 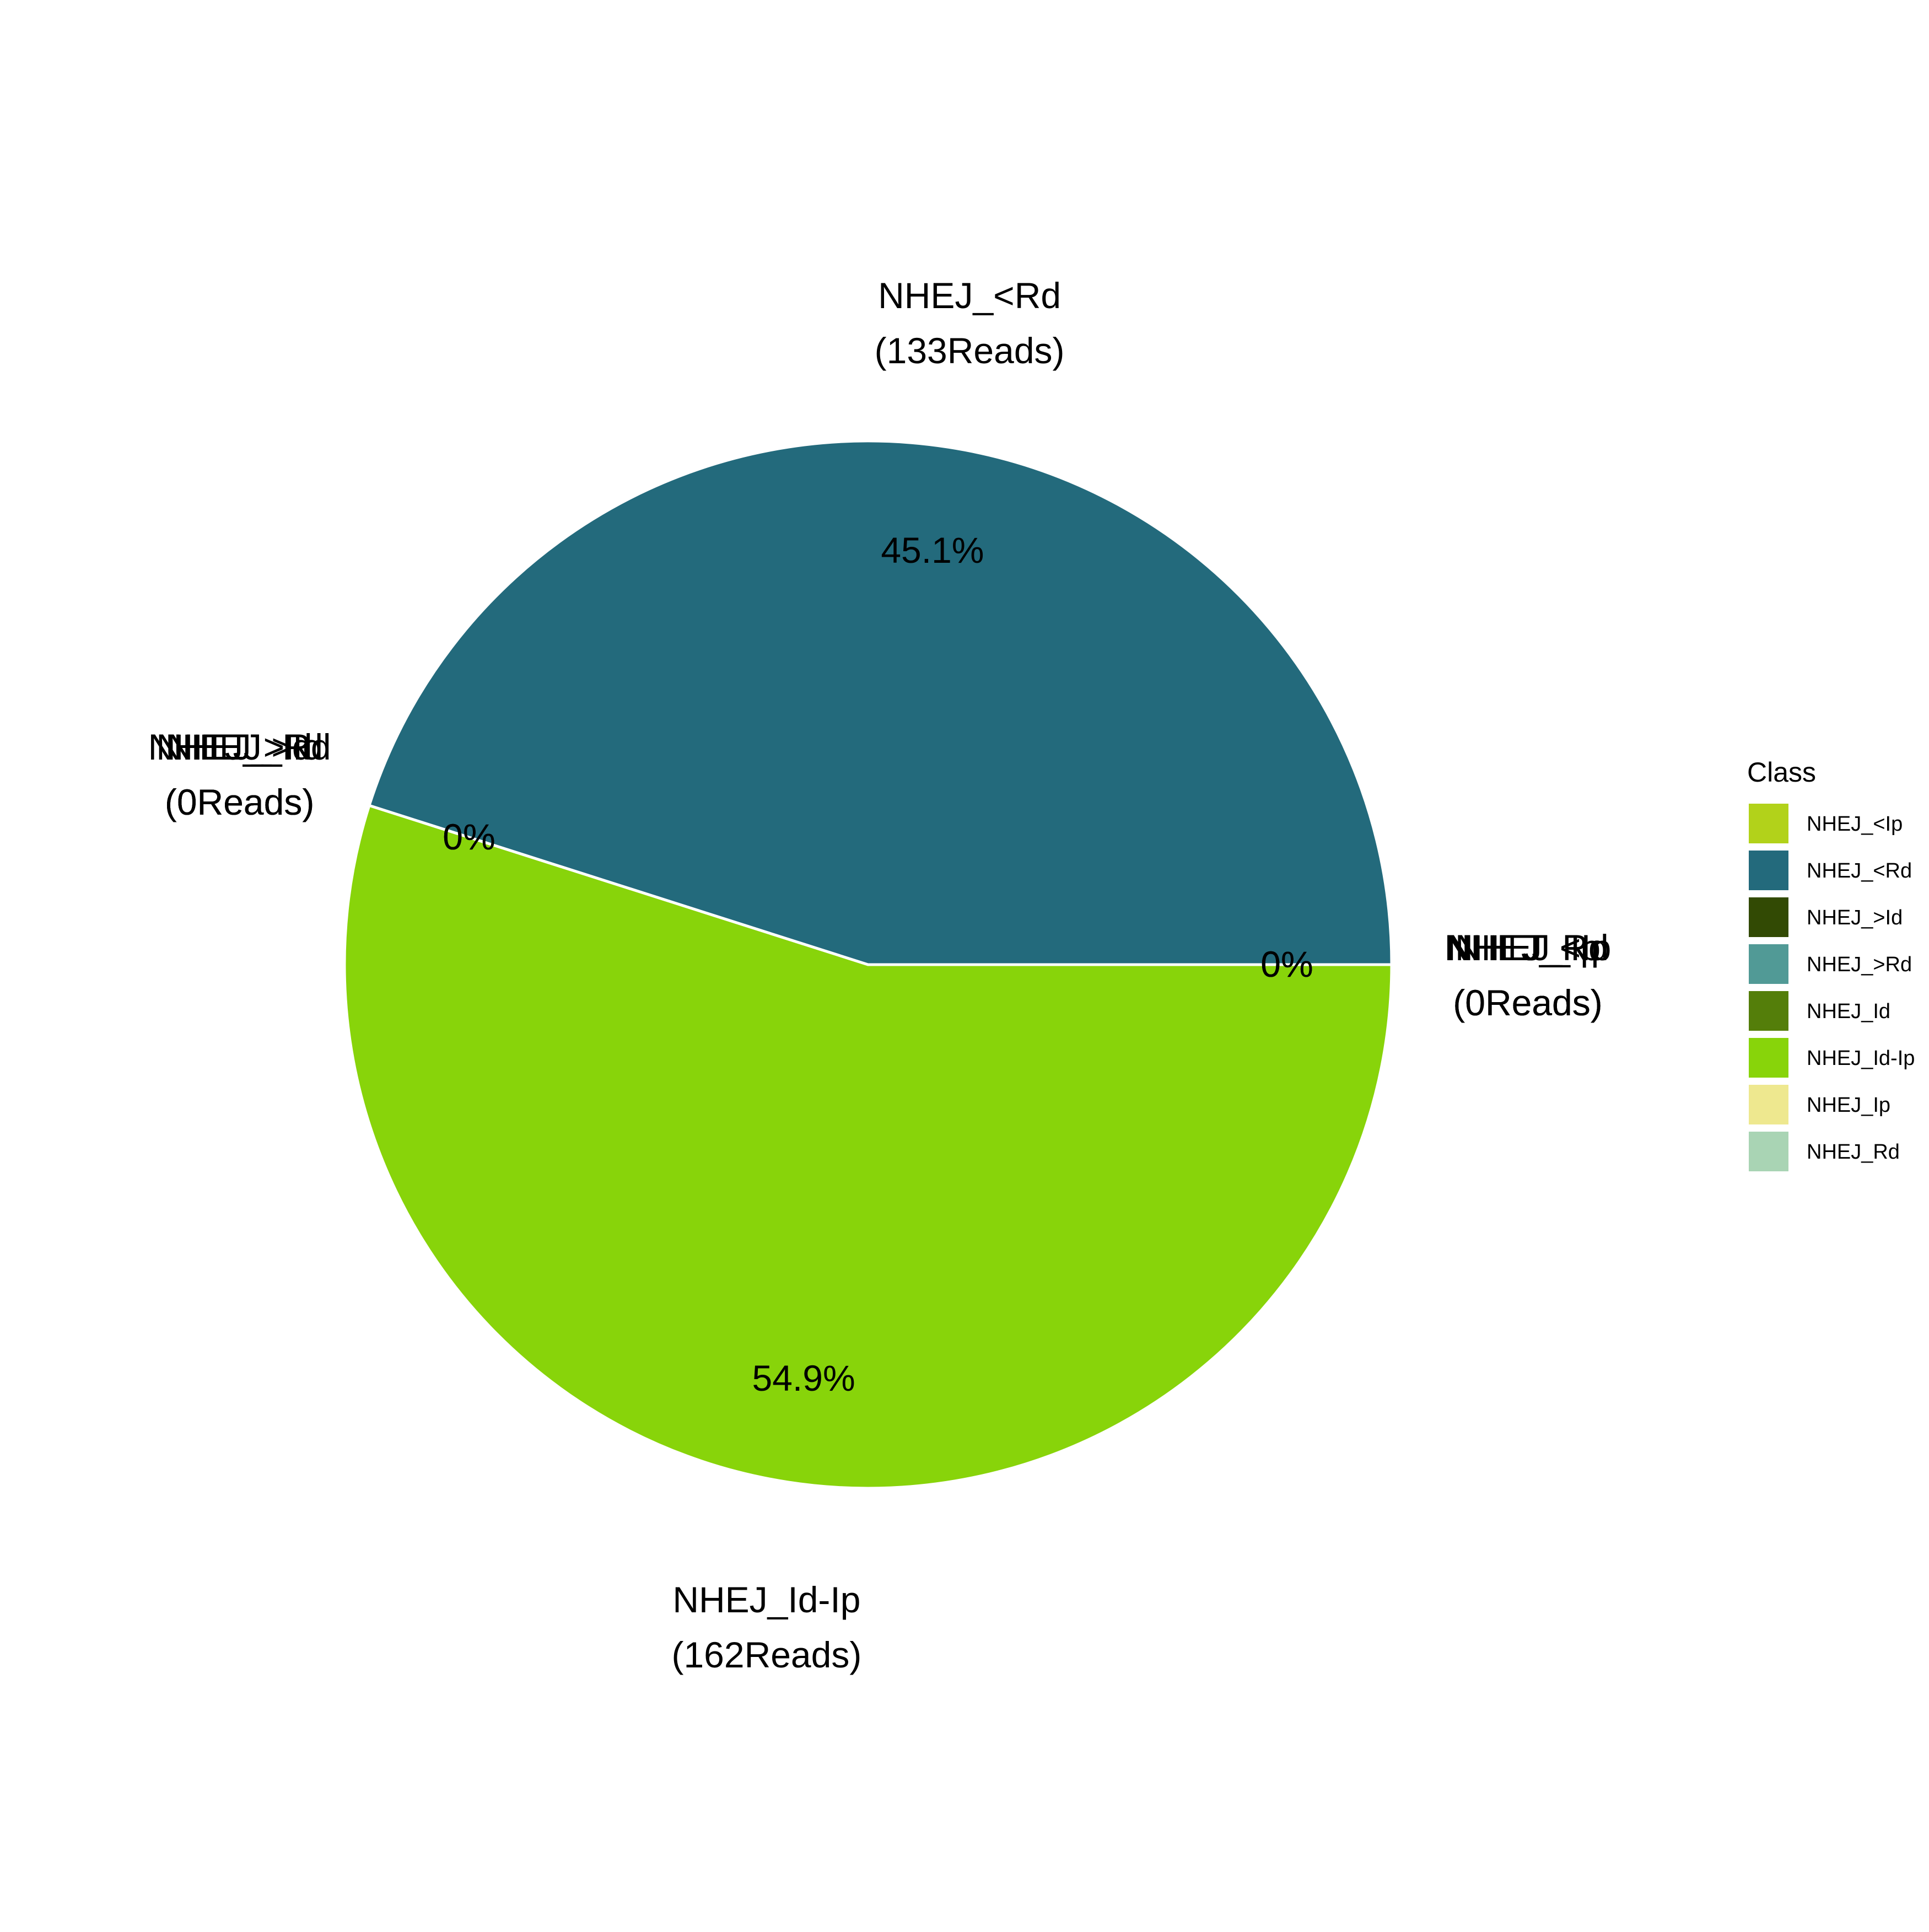 I want to click on legend-label: NHEJ_>Id, so click(x=1855, y=917).